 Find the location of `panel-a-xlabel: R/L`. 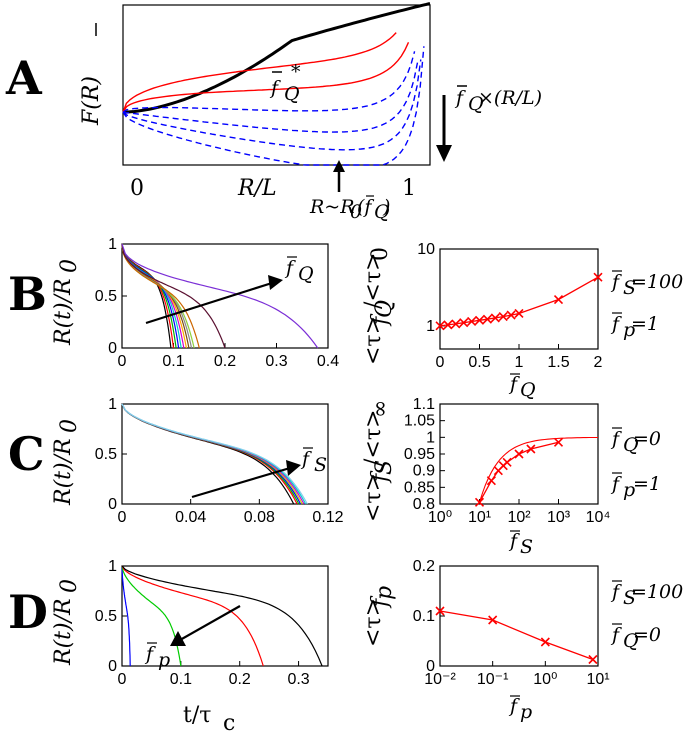

panel-a-xlabel: R/L is located at coordinates (257, 188).